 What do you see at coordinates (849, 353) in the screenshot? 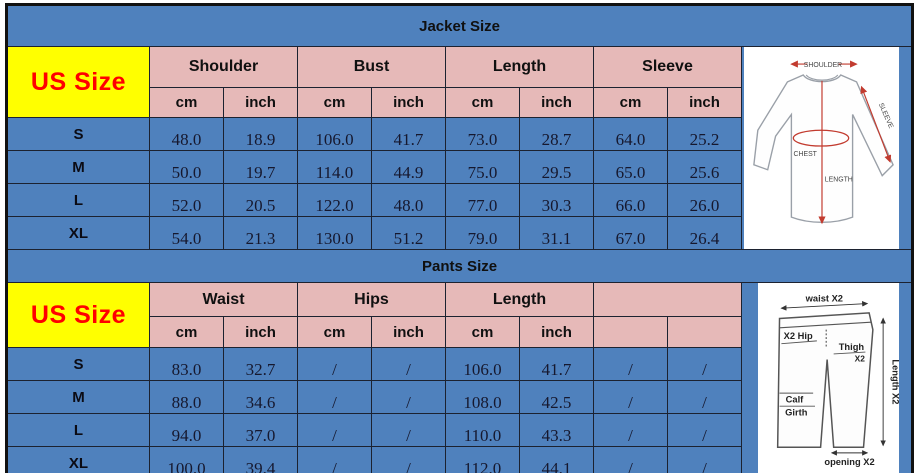
I see `thigh-line` at bounding box center [849, 353].